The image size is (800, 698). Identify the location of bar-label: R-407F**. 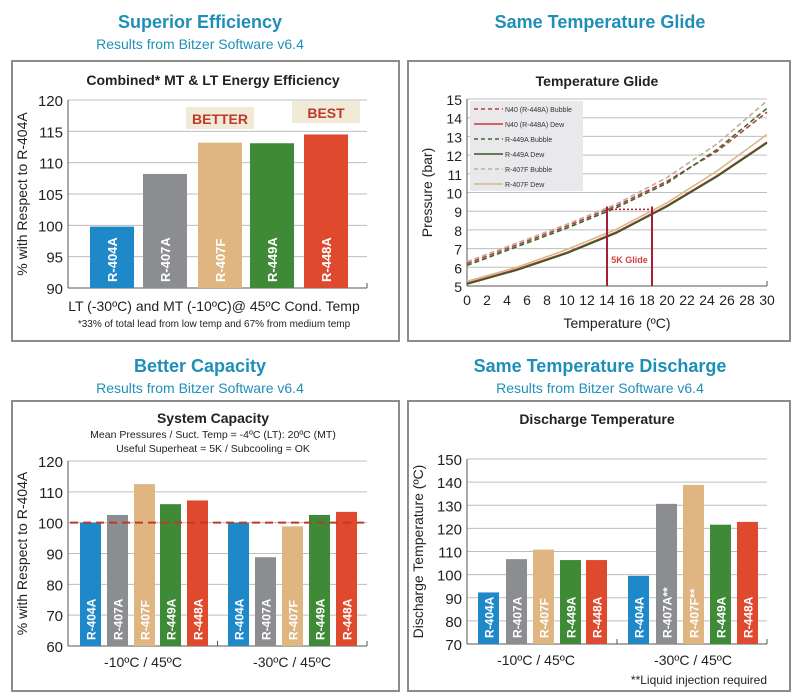
(695, 613).